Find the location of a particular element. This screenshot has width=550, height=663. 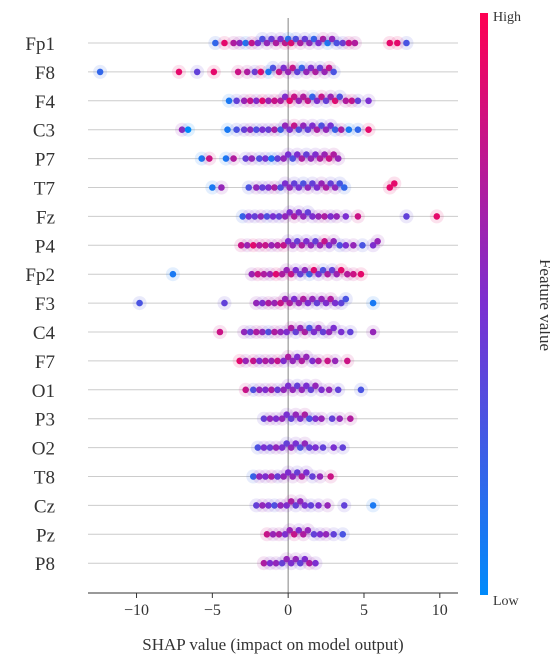

data-point-t8 is located at coordinates (259, 476).